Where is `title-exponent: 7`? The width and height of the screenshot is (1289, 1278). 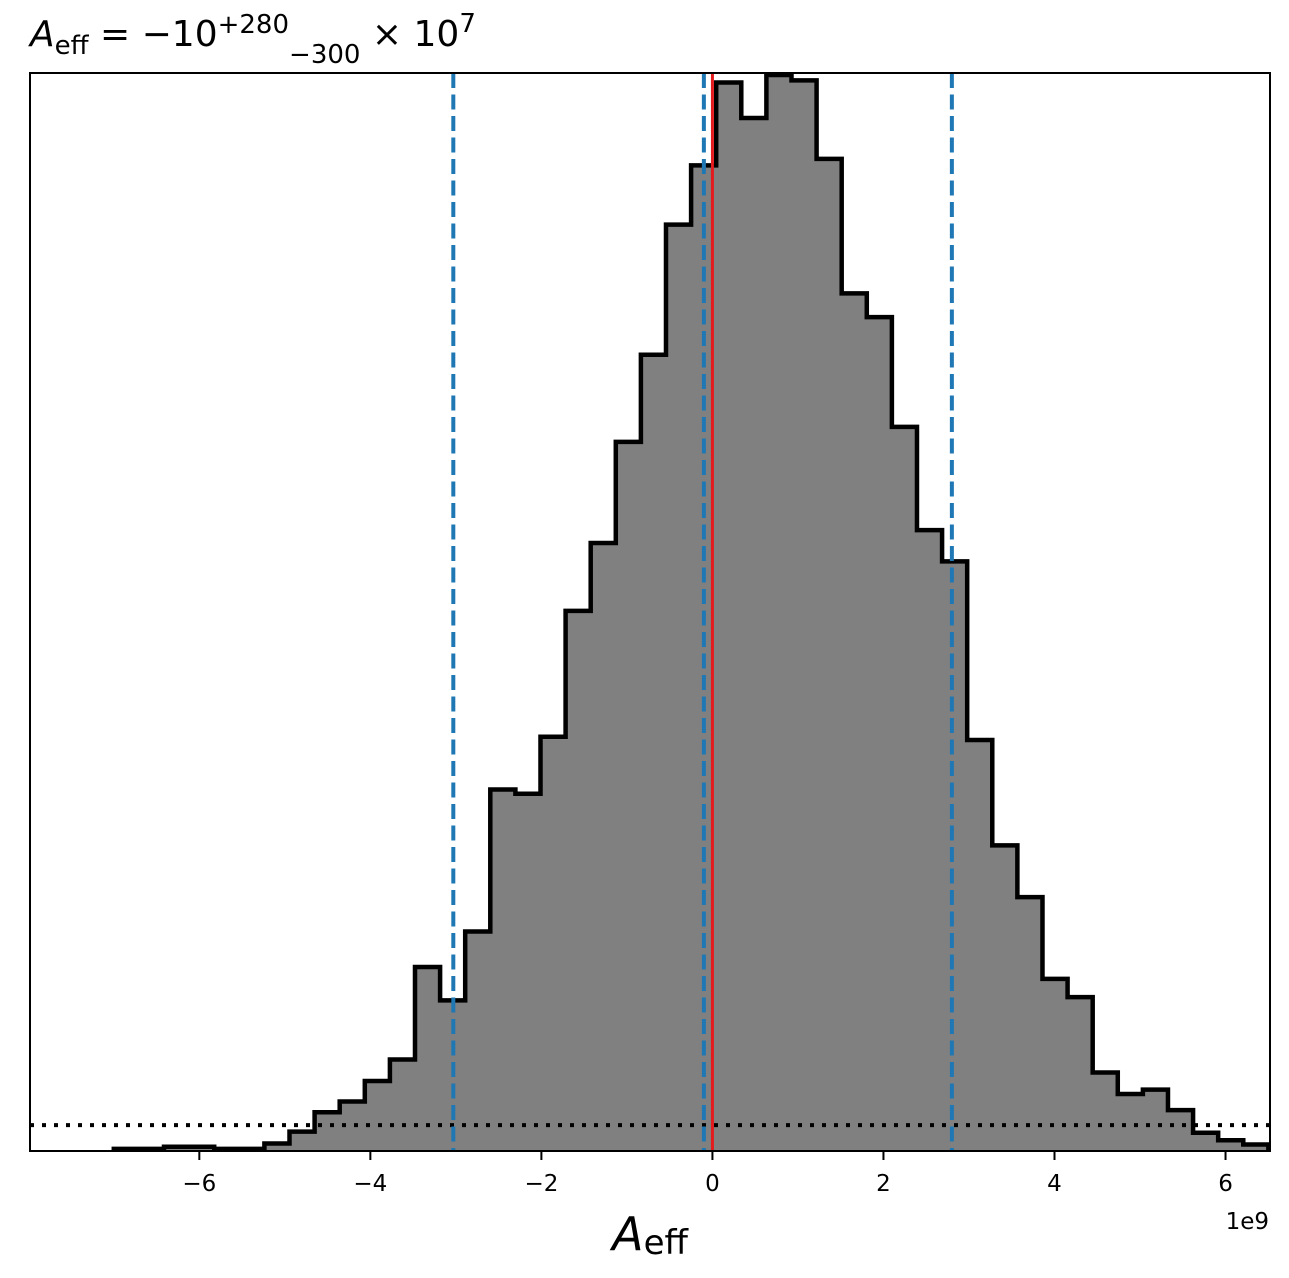 title-exponent: 7 is located at coordinates (467, 24).